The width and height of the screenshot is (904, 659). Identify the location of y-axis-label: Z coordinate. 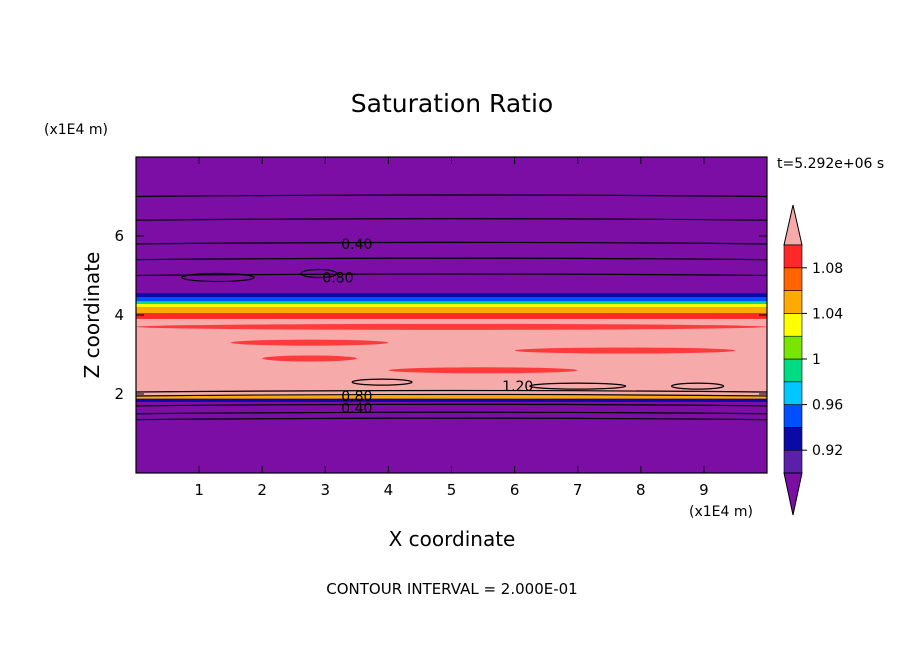
(92, 315).